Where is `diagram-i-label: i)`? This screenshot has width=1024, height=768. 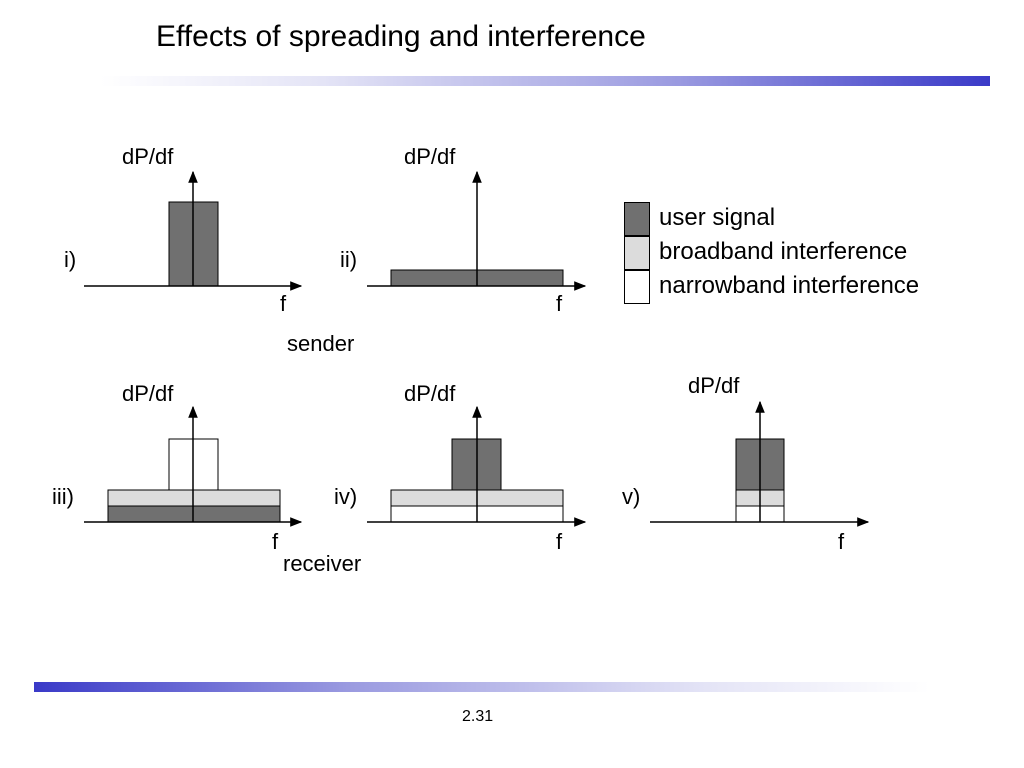
diagram-i-label: i) is located at coordinates (70, 259).